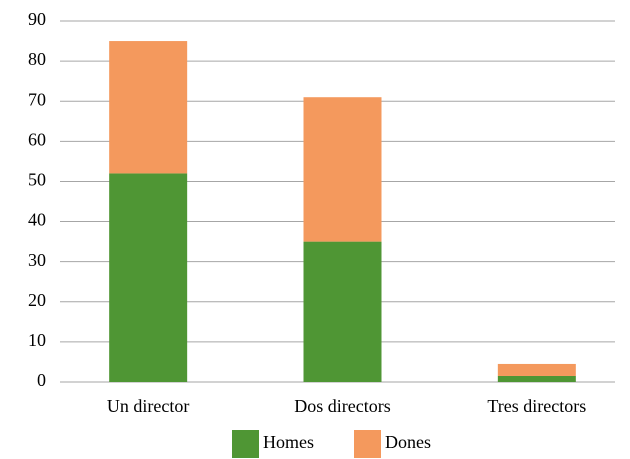 Image resolution: width=630 pixels, height=459 pixels. What do you see at coordinates (37, 139) in the screenshot?
I see `y-tick-label: 60` at bounding box center [37, 139].